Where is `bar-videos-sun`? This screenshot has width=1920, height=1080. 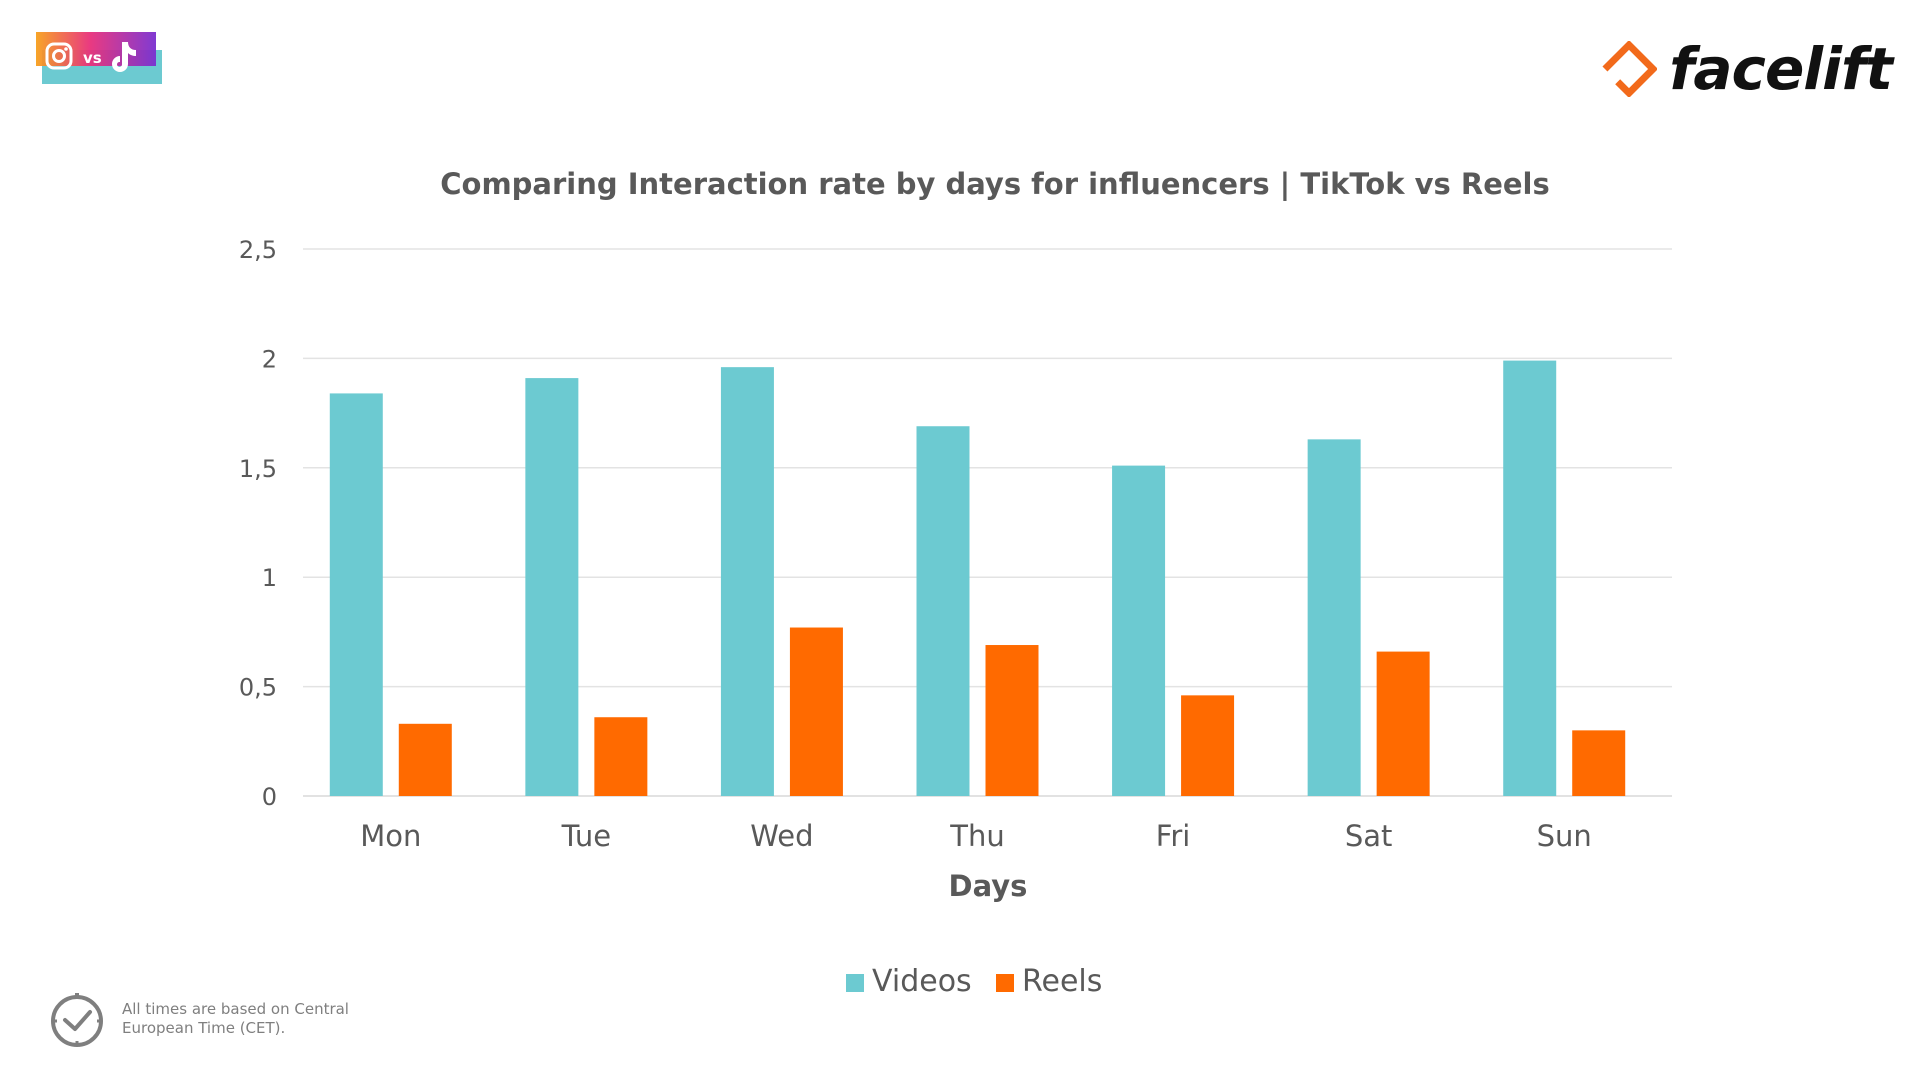 bar-videos-sun is located at coordinates (1530, 578).